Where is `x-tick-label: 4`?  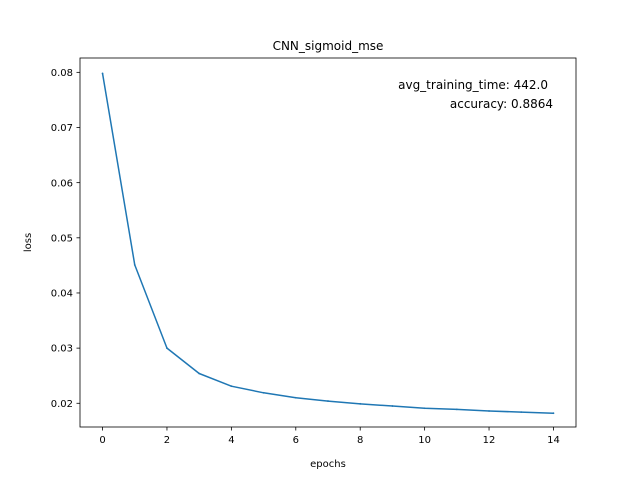
x-tick-label: 4 is located at coordinates (231, 440).